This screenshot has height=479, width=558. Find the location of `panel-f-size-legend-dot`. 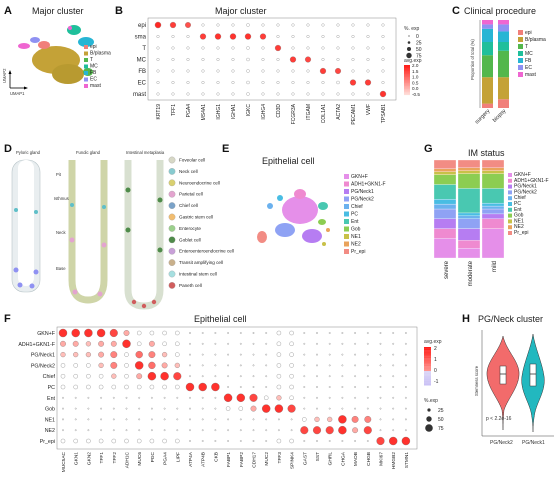

panel-f-size-legend-dot is located at coordinates (429, 428).